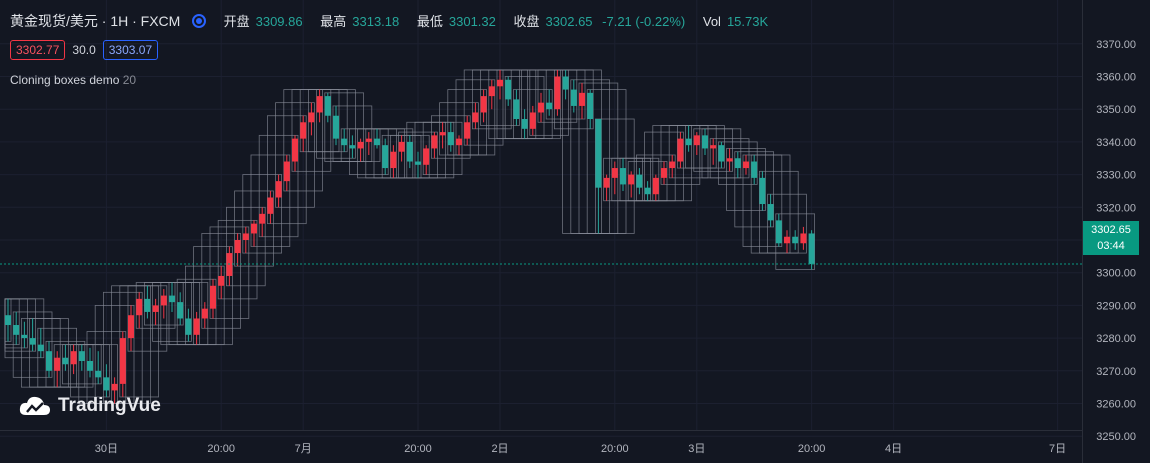 The image size is (1150, 463). Describe the element at coordinates (89, 406) in the screenshot. I see `tradingvue-watermark: TradingVue` at that location.